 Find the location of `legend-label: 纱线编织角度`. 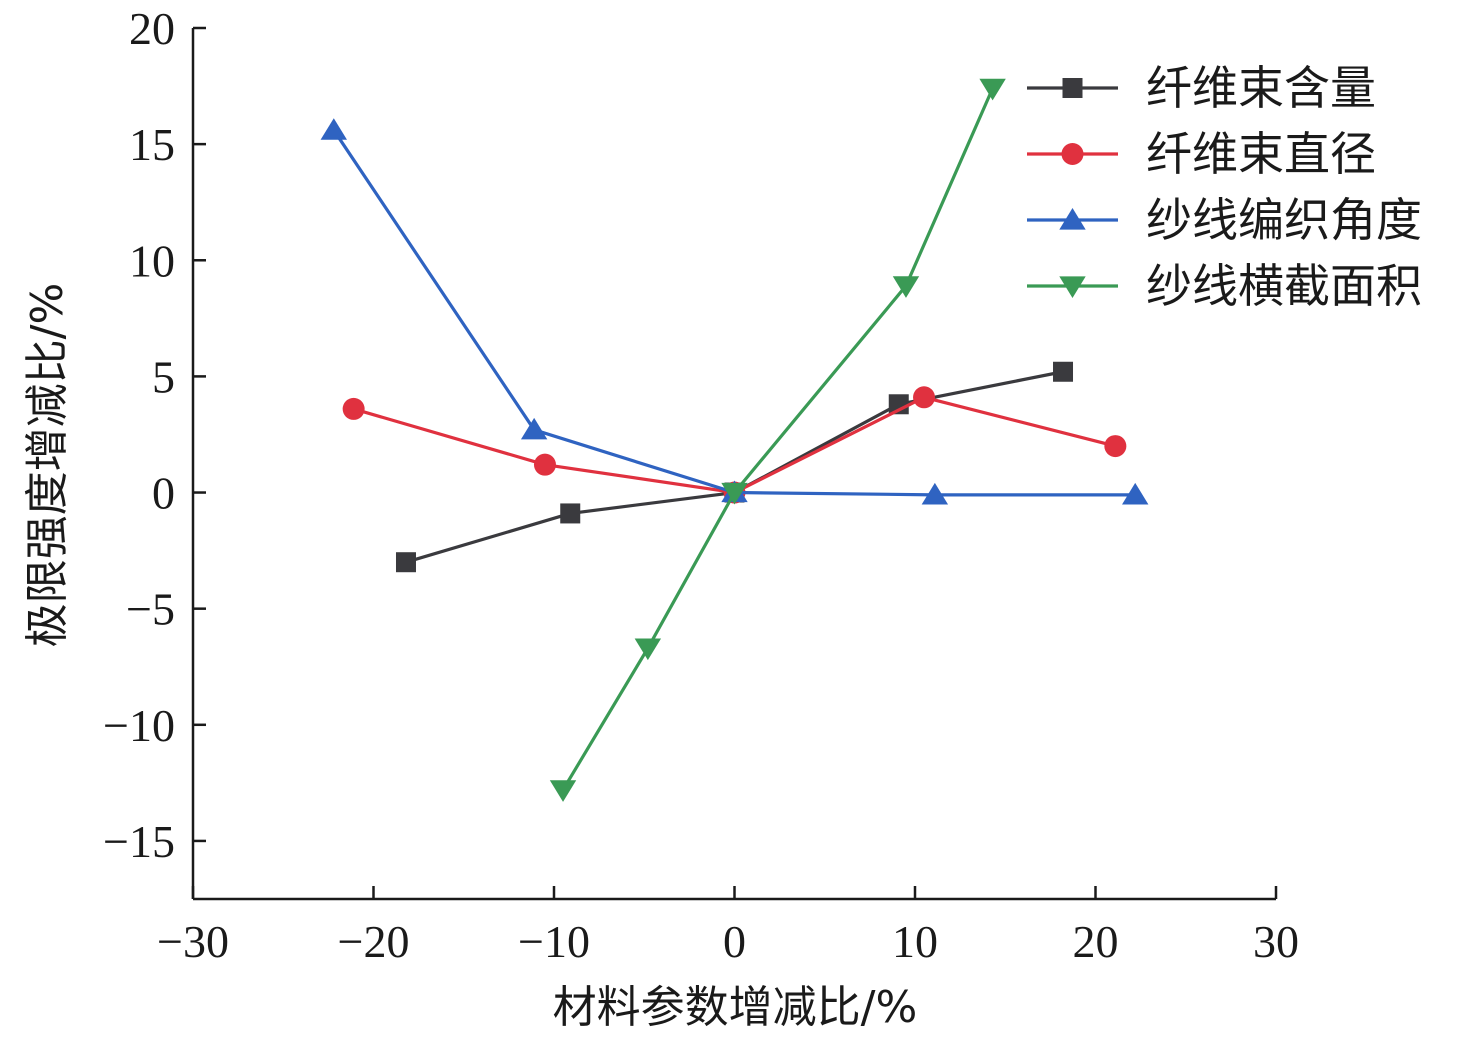

legend-label: 纱线编织角度 is located at coordinates (1284, 220).